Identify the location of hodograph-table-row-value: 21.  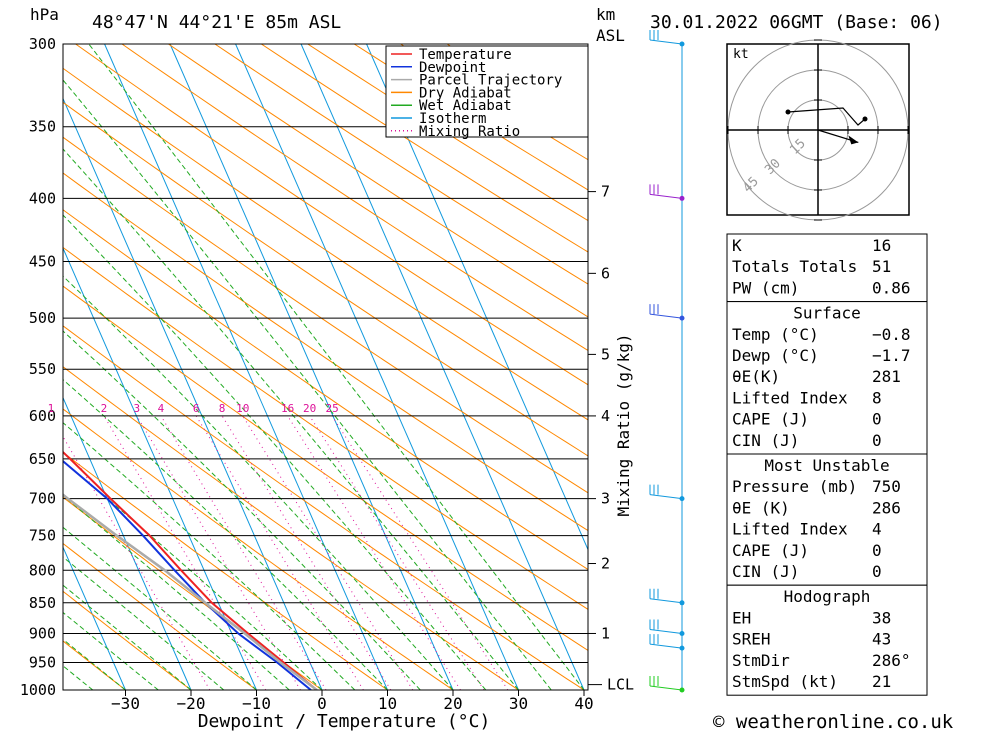
(881, 681).